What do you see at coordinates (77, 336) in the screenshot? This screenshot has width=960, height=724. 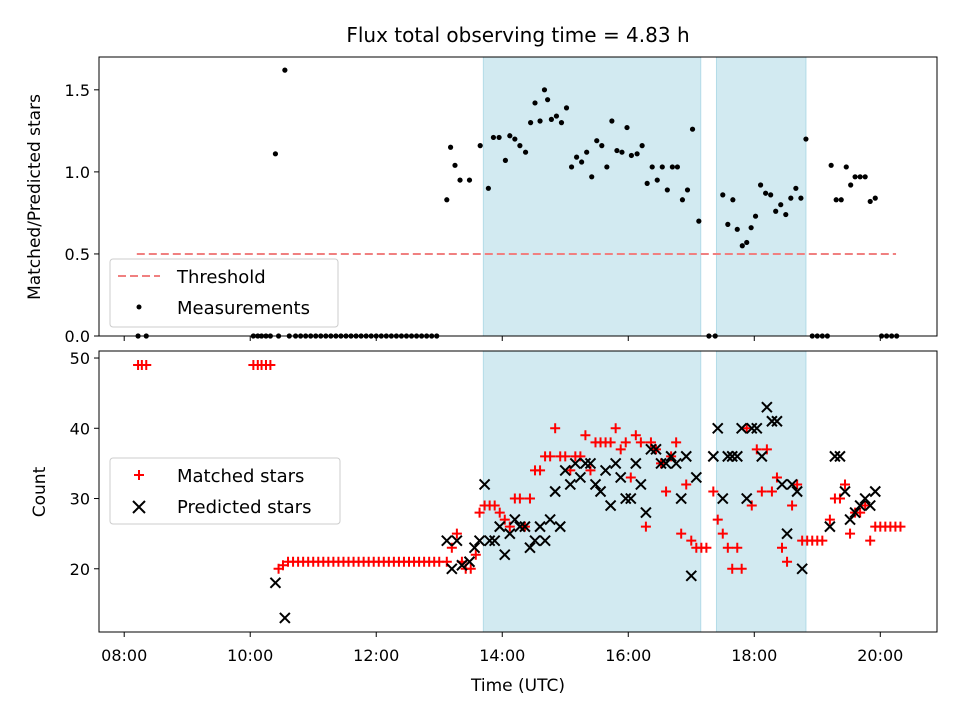 I see `top-y-tick-label: 0.0` at bounding box center [77, 336].